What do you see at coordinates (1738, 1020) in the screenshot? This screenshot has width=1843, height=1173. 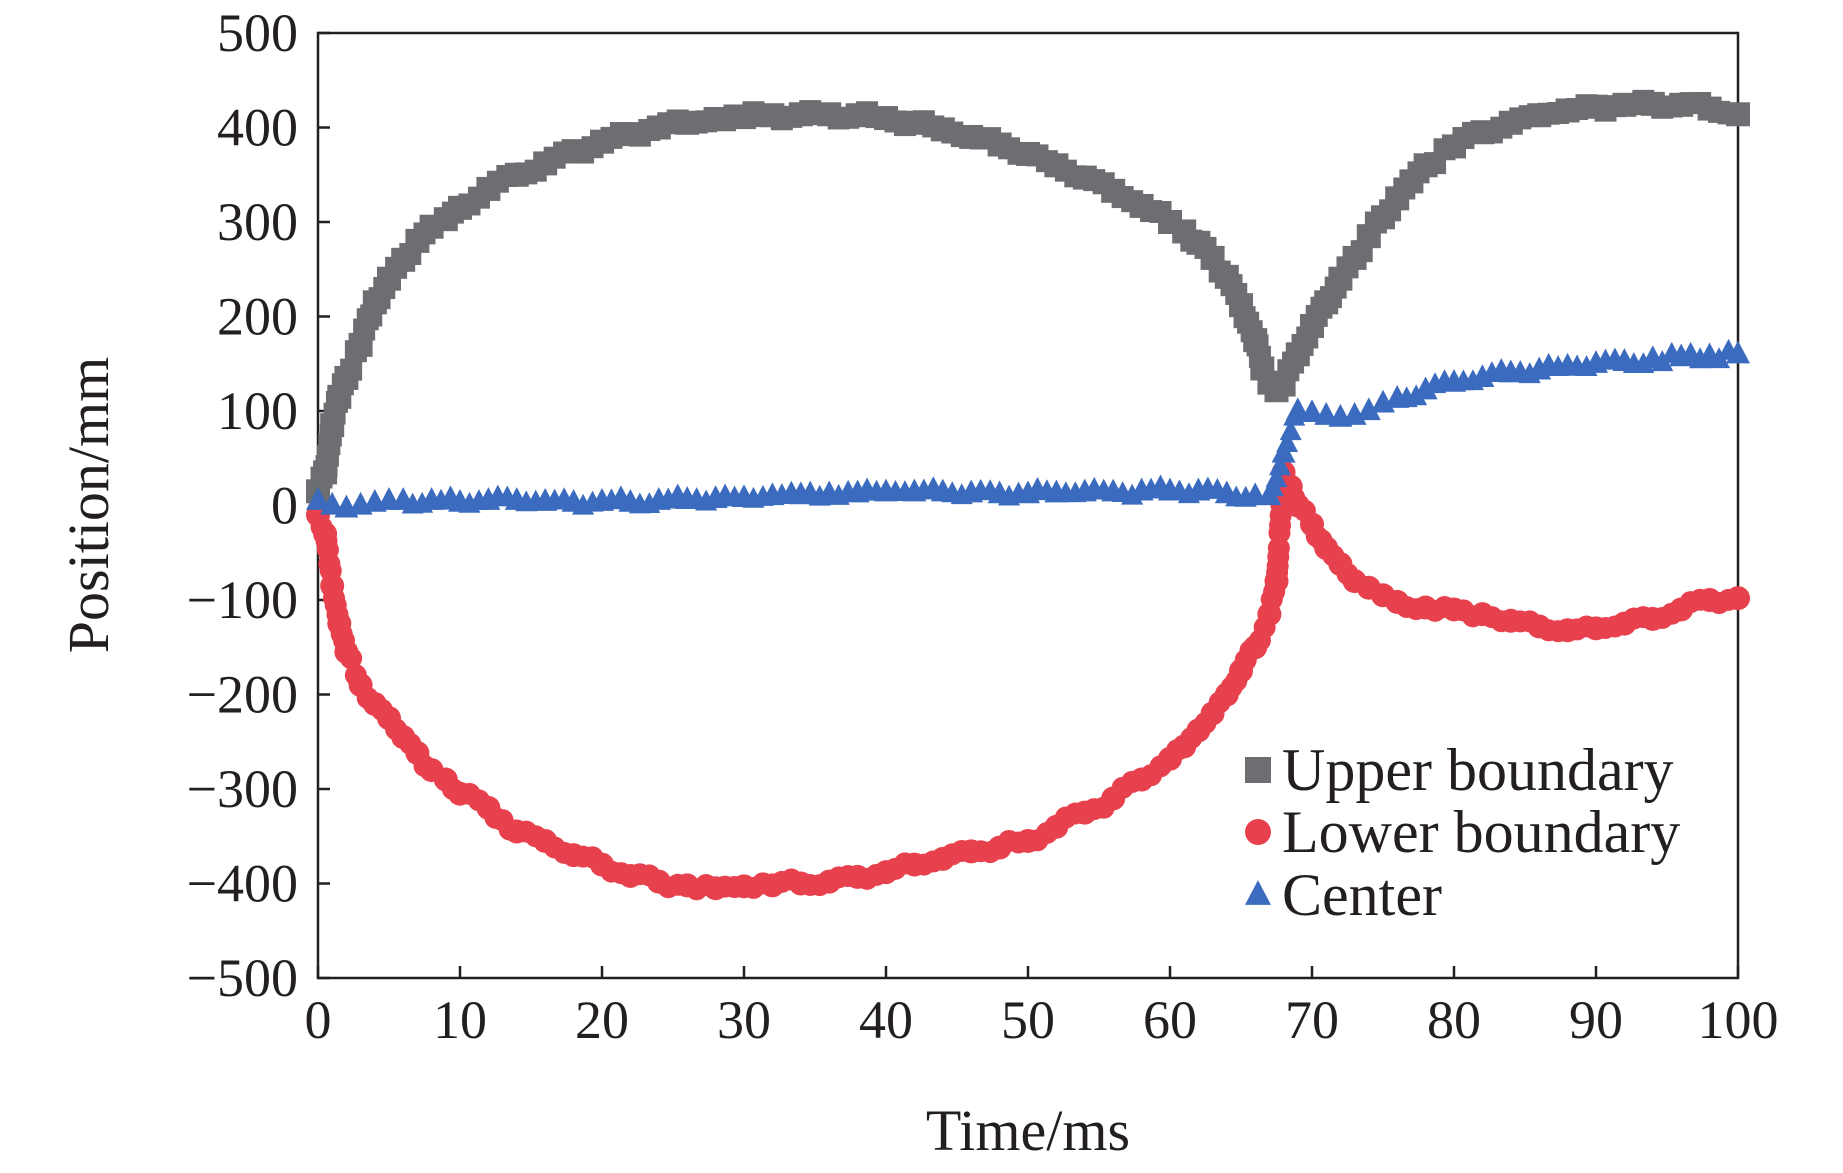 I see `x-tick-label: 100` at bounding box center [1738, 1020].